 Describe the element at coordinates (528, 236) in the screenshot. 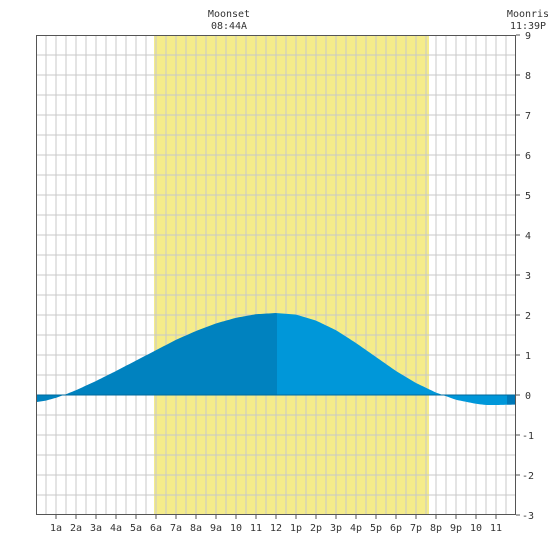

I see `y-tick-label: 4` at that location.